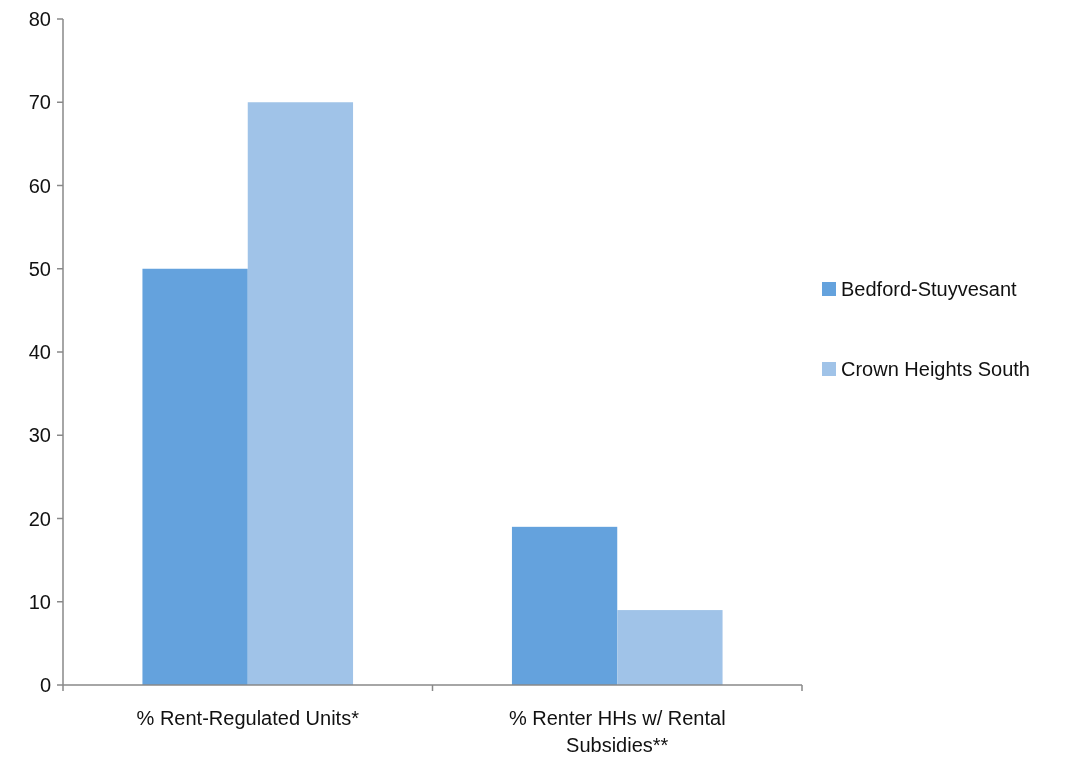  What do you see at coordinates (617, 731) in the screenshot?
I see `x-tick-label: % Renter HHs w/ Rental Subsidies**` at bounding box center [617, 731].